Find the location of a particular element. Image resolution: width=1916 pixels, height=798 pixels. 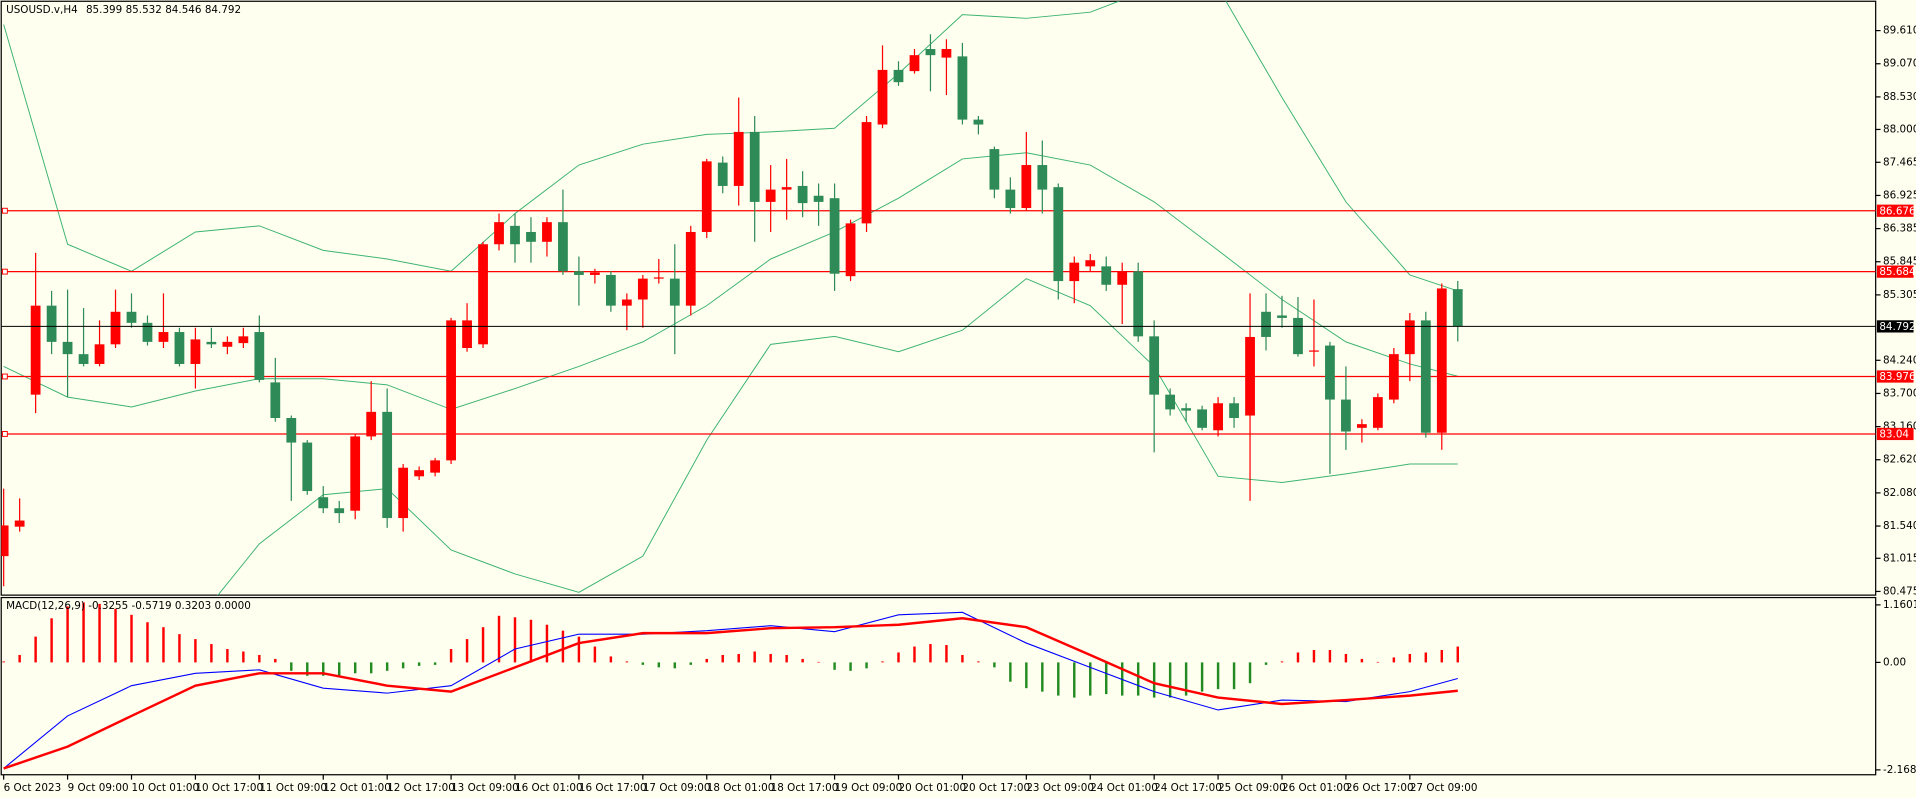

x-tick-label: 6 Oct 2023 is located at coordinates (33, 788).